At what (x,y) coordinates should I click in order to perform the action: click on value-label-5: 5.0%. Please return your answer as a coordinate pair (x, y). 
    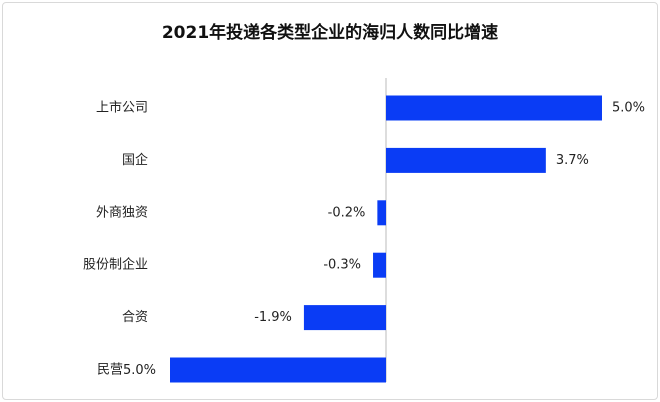
    Looking at the image, I should click on (139, 370).